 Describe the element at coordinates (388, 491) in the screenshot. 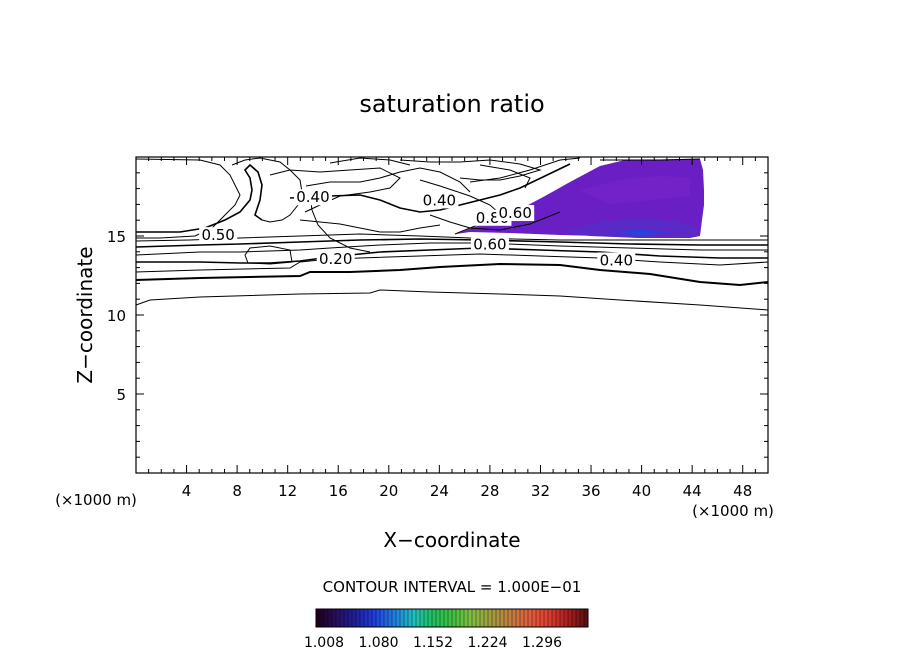

I see `x-tick-label: 20` at that location.